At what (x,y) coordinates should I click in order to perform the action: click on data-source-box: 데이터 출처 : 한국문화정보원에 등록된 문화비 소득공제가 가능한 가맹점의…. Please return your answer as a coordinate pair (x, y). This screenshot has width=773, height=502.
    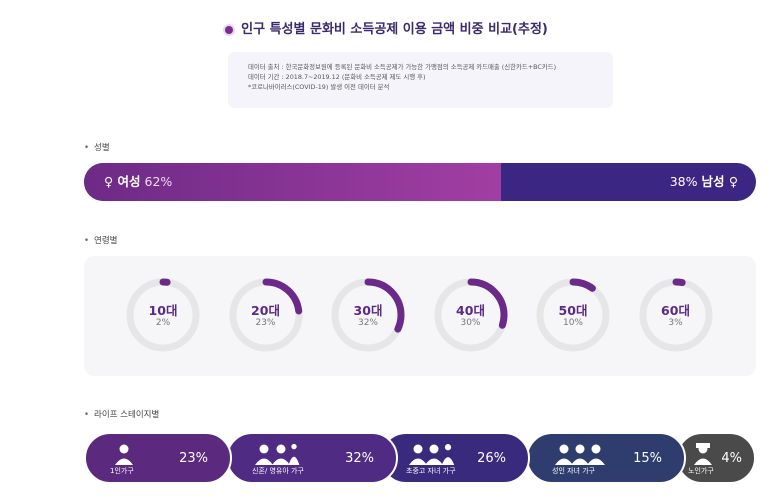
    Looking at the image, I should click on (420, 80).